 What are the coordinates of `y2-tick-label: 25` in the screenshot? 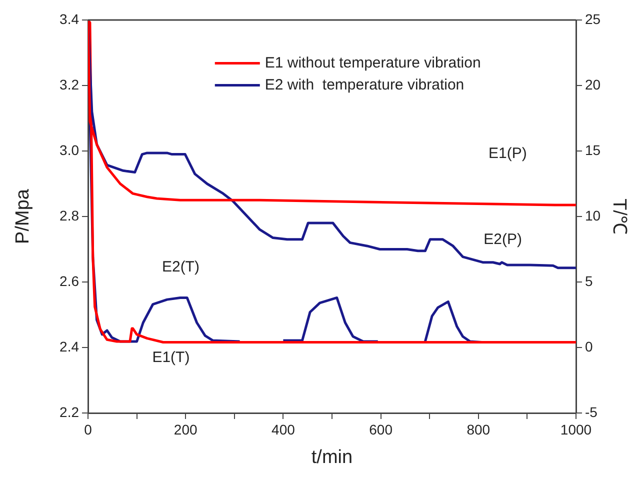 It's located at (593, 18).